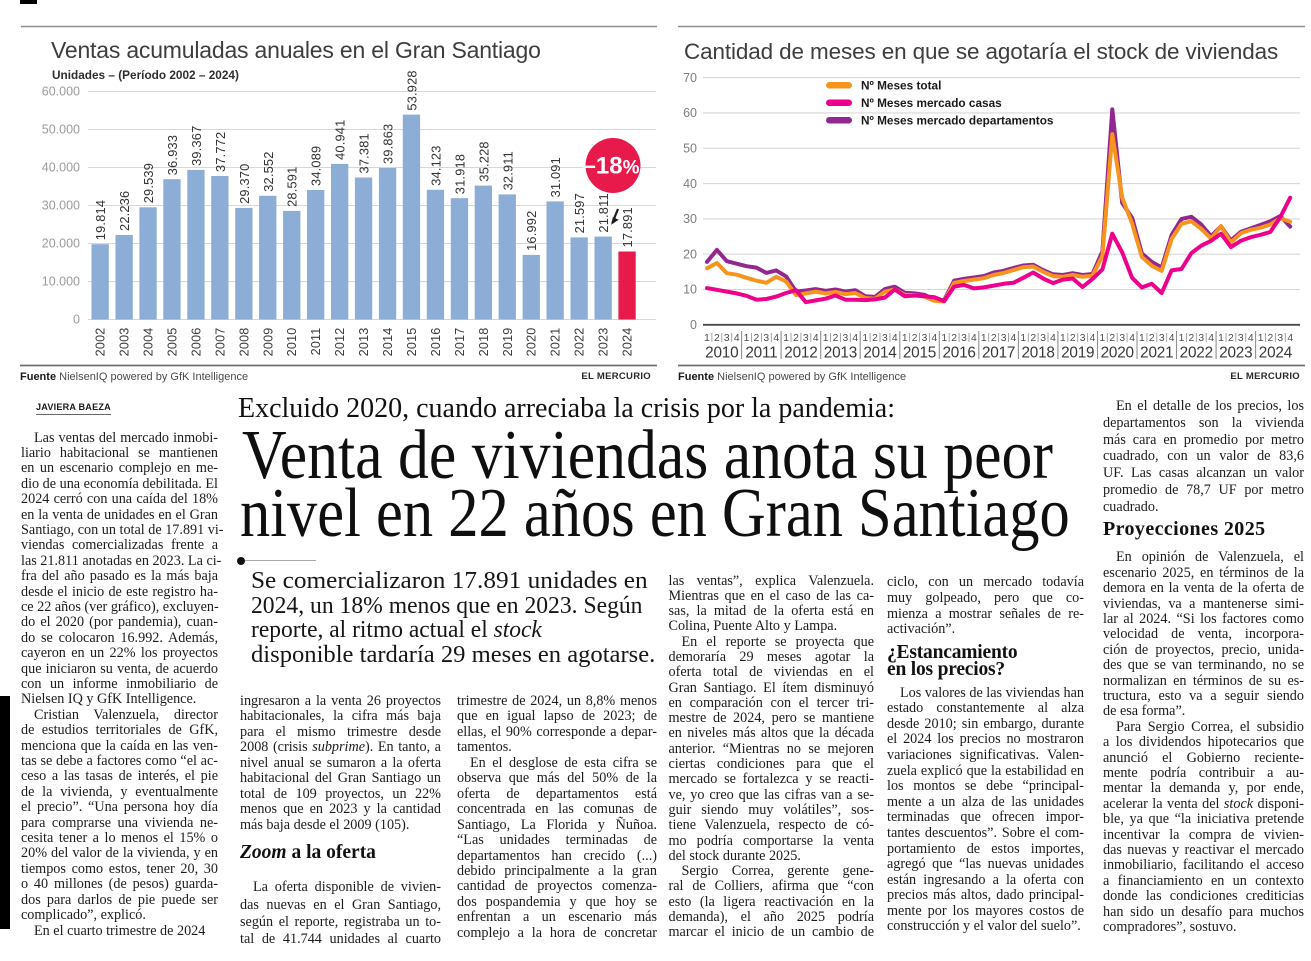 The height and width of the screenshot is (961, 1311). Describe the element at coordinates (244, 184) in the screenshot. I see `svg-text: 29.370` at that location.